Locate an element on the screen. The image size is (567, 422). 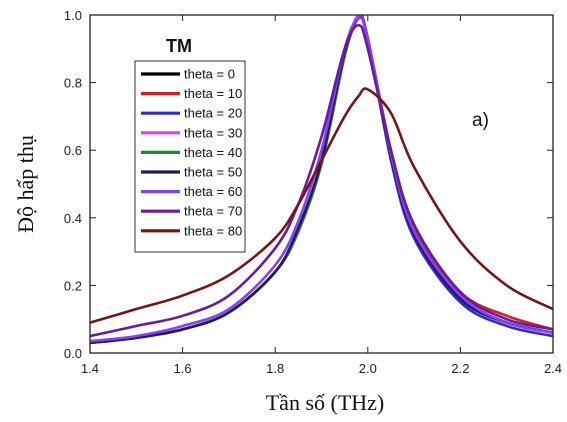
legend-entry-label: theta = 0 is located at coordinates (209, 74).